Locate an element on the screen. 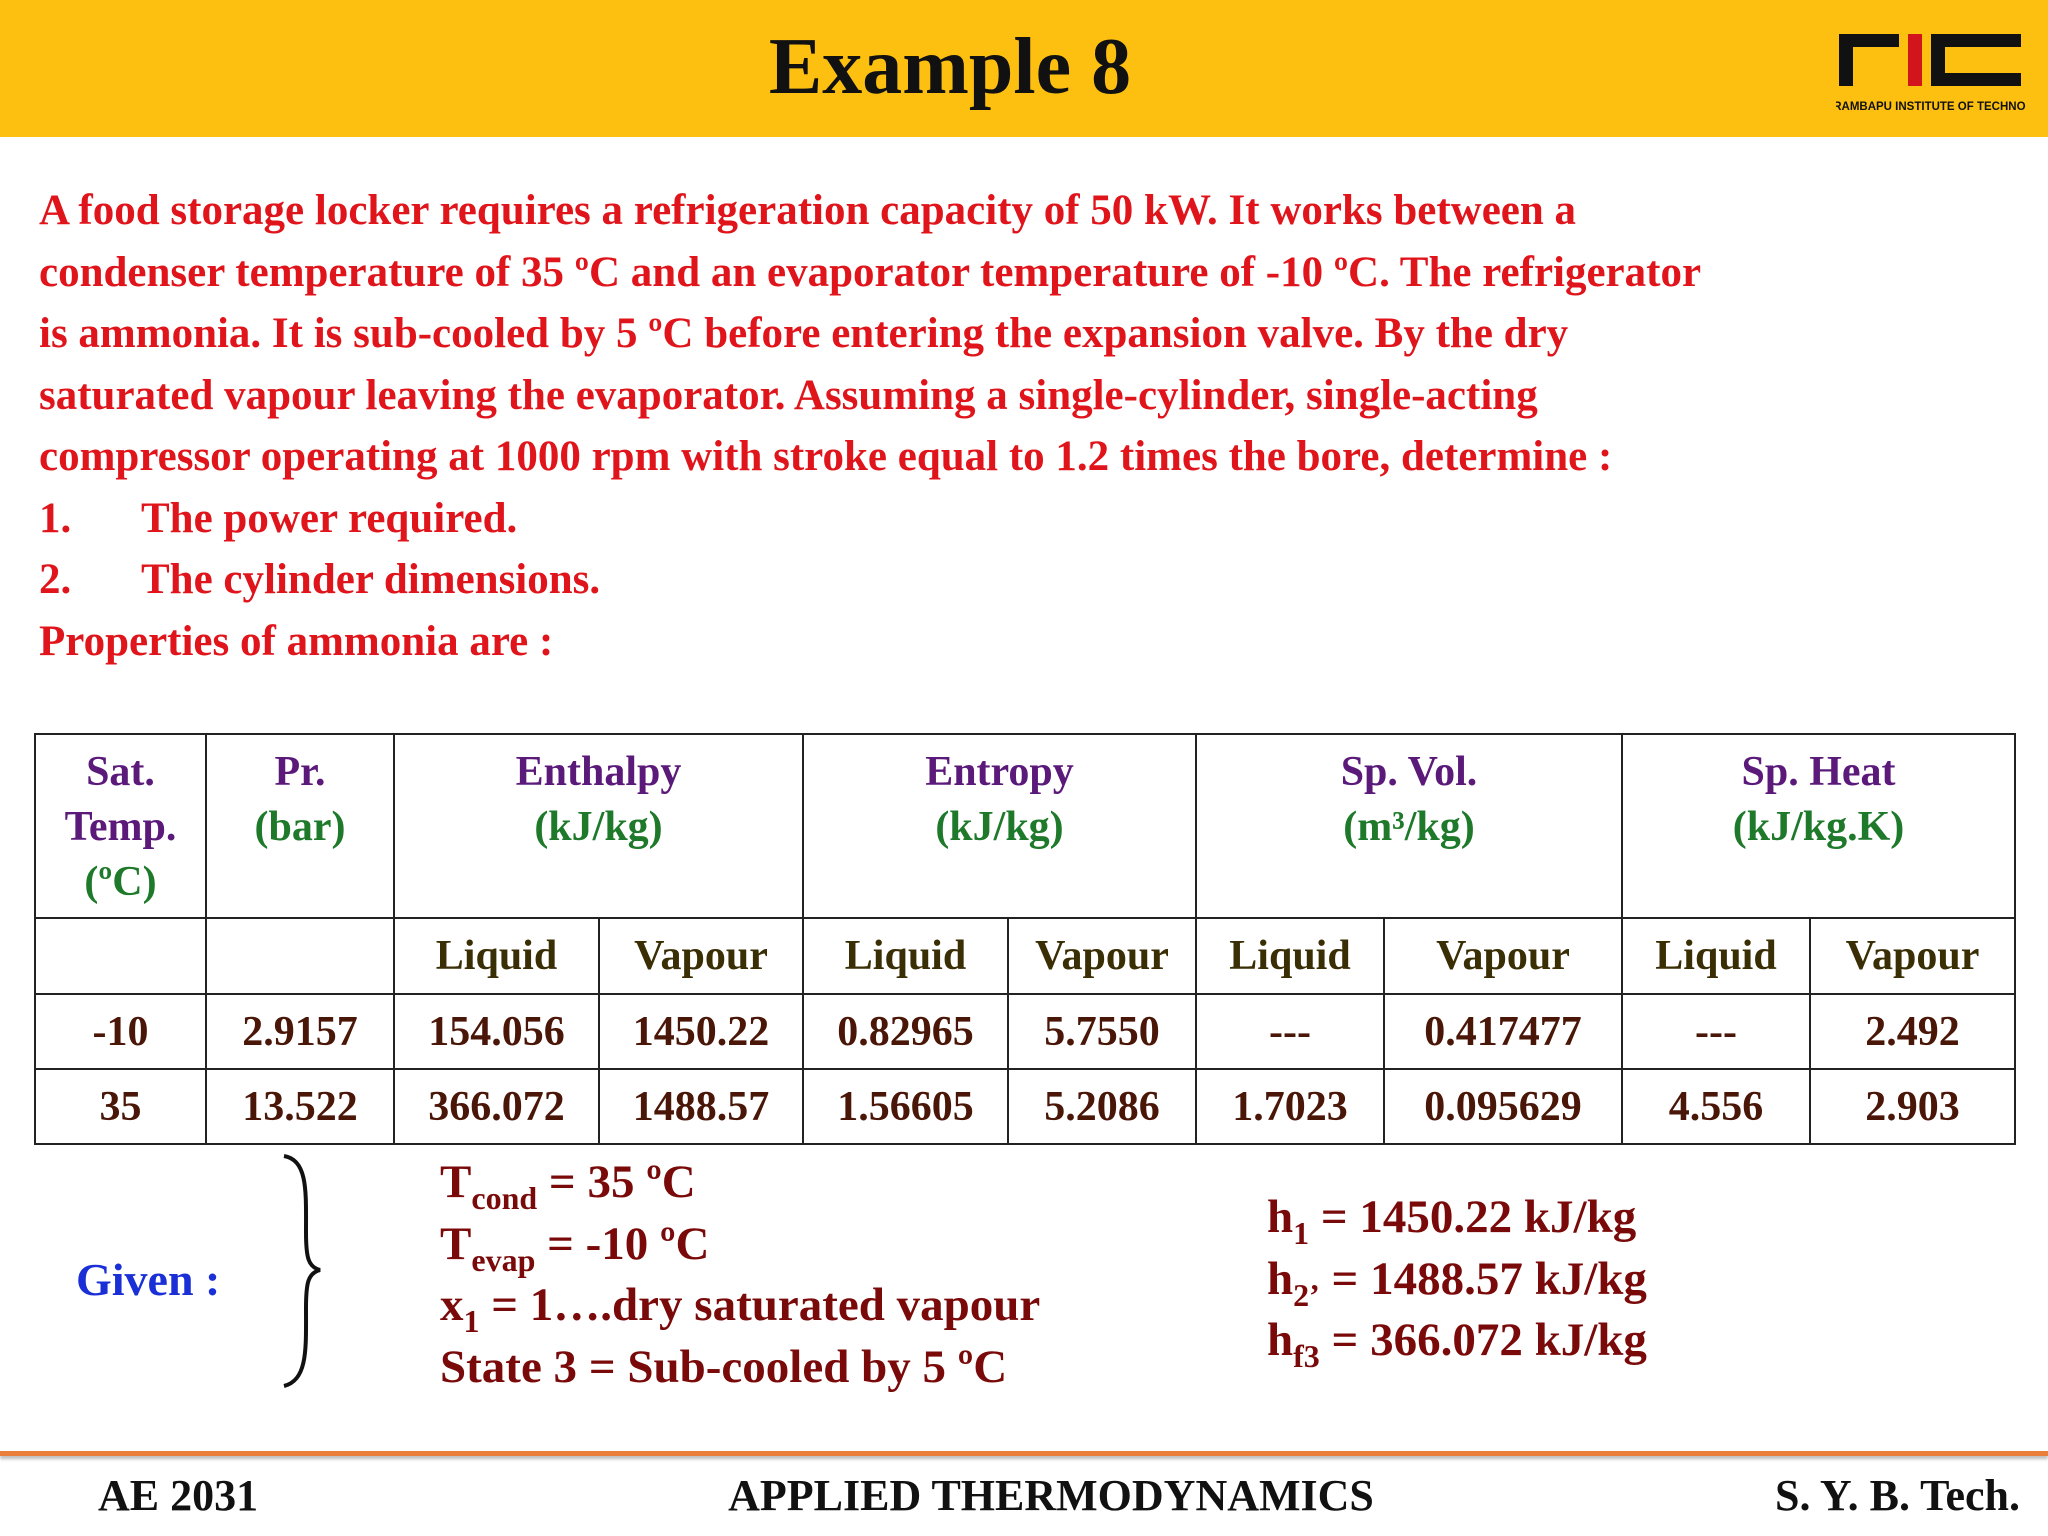  cell: 1450.22 is located at coordinates (701, 1031).